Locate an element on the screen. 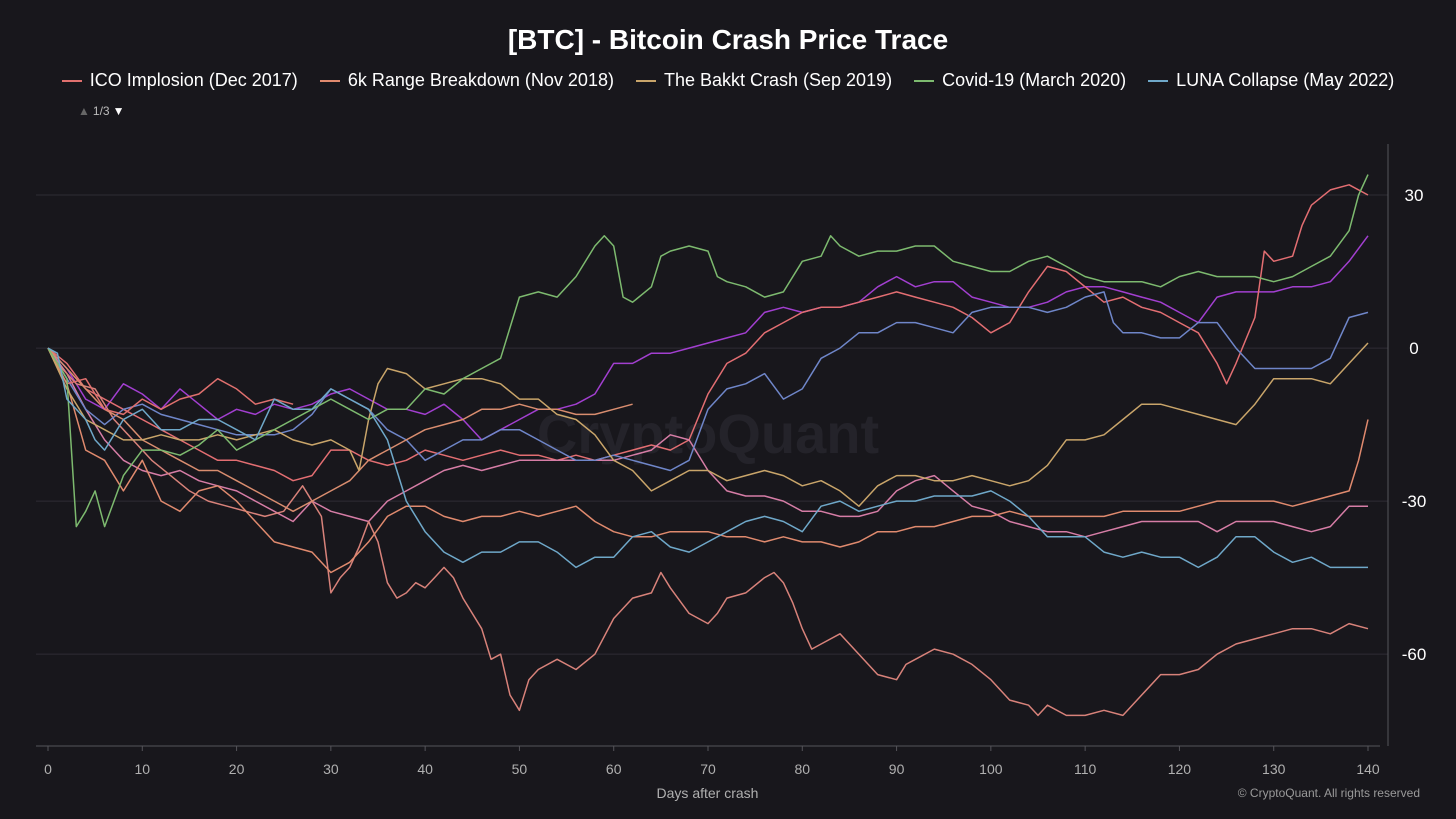  x-tick-label: 80 is located at coordinates (802, 769).